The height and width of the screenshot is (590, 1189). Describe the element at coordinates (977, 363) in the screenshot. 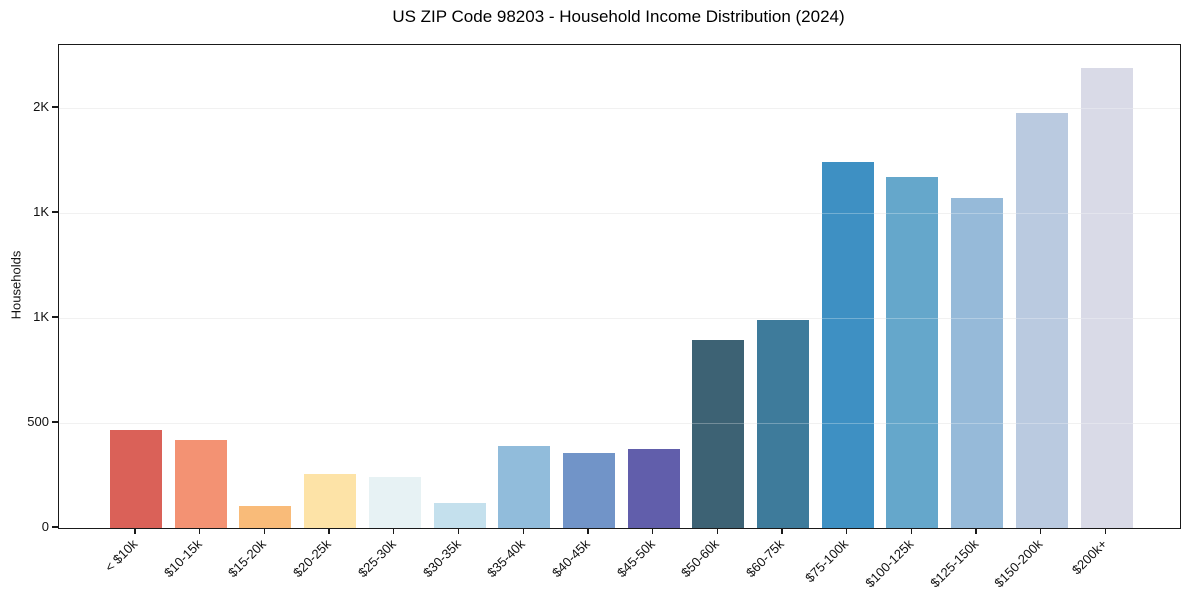

I see `bar-125-150k` at that location.